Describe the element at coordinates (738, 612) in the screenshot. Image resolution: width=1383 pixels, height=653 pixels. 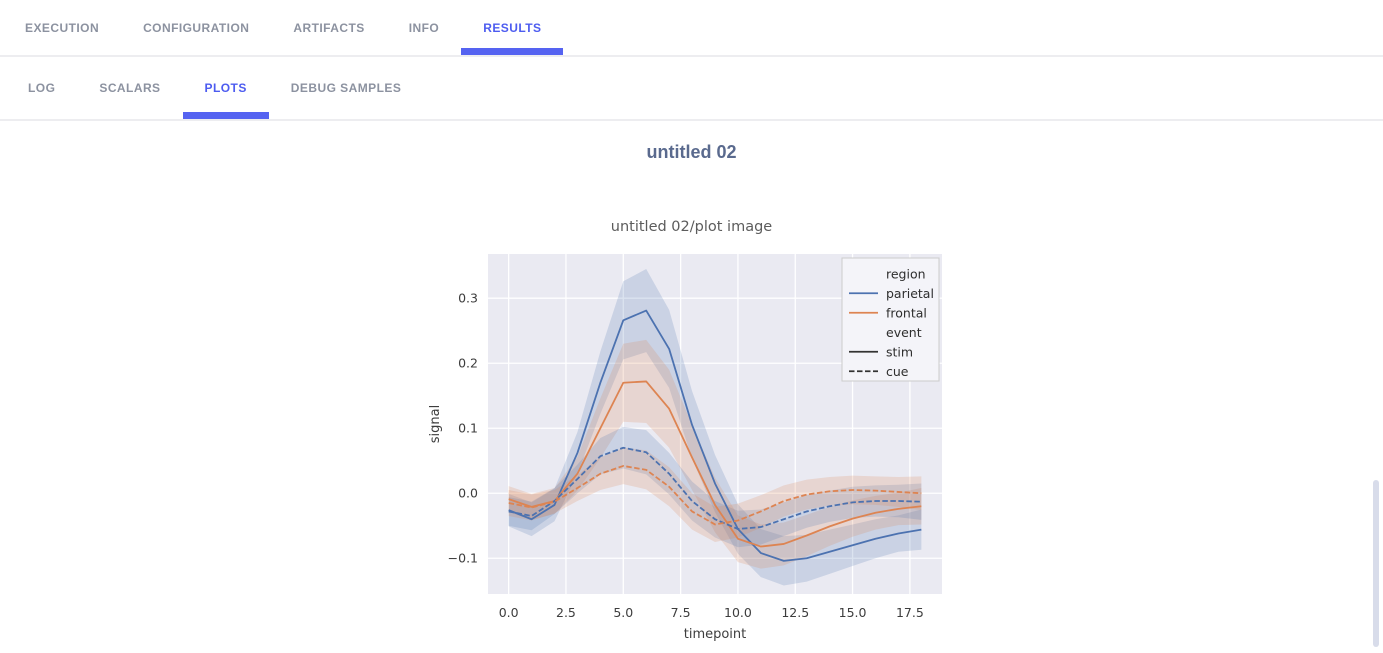
I see `x-tick-label: 10.0` at that location.